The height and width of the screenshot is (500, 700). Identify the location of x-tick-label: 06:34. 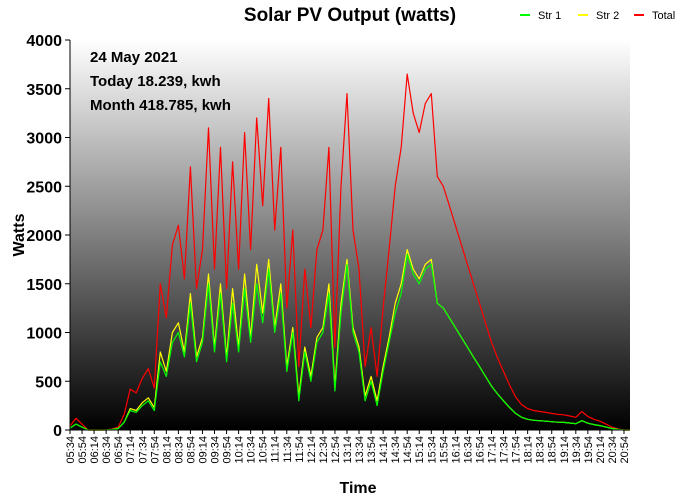
(107, 450).